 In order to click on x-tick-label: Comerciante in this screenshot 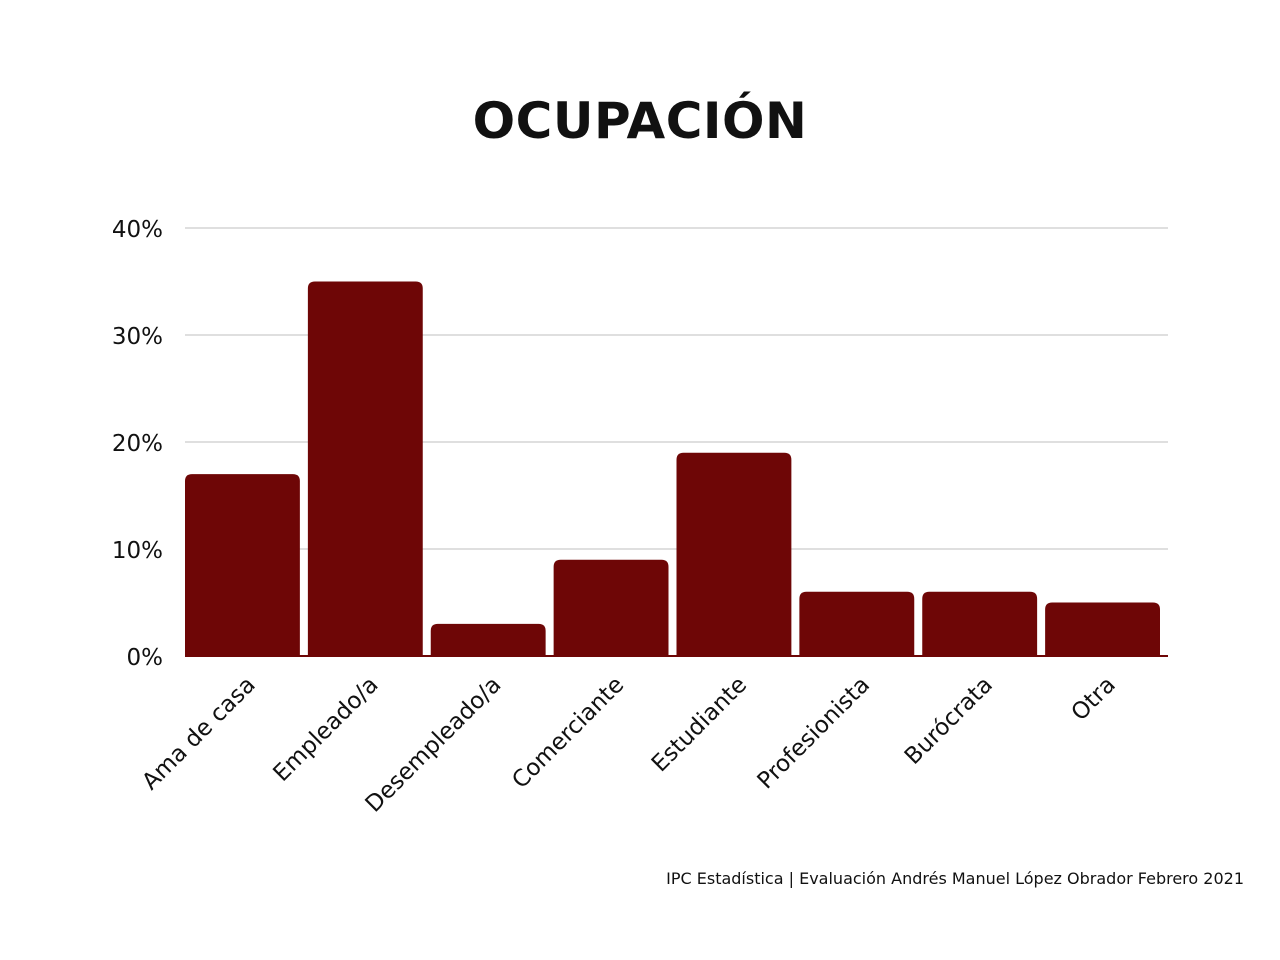, I will do `click(568, 733)`.